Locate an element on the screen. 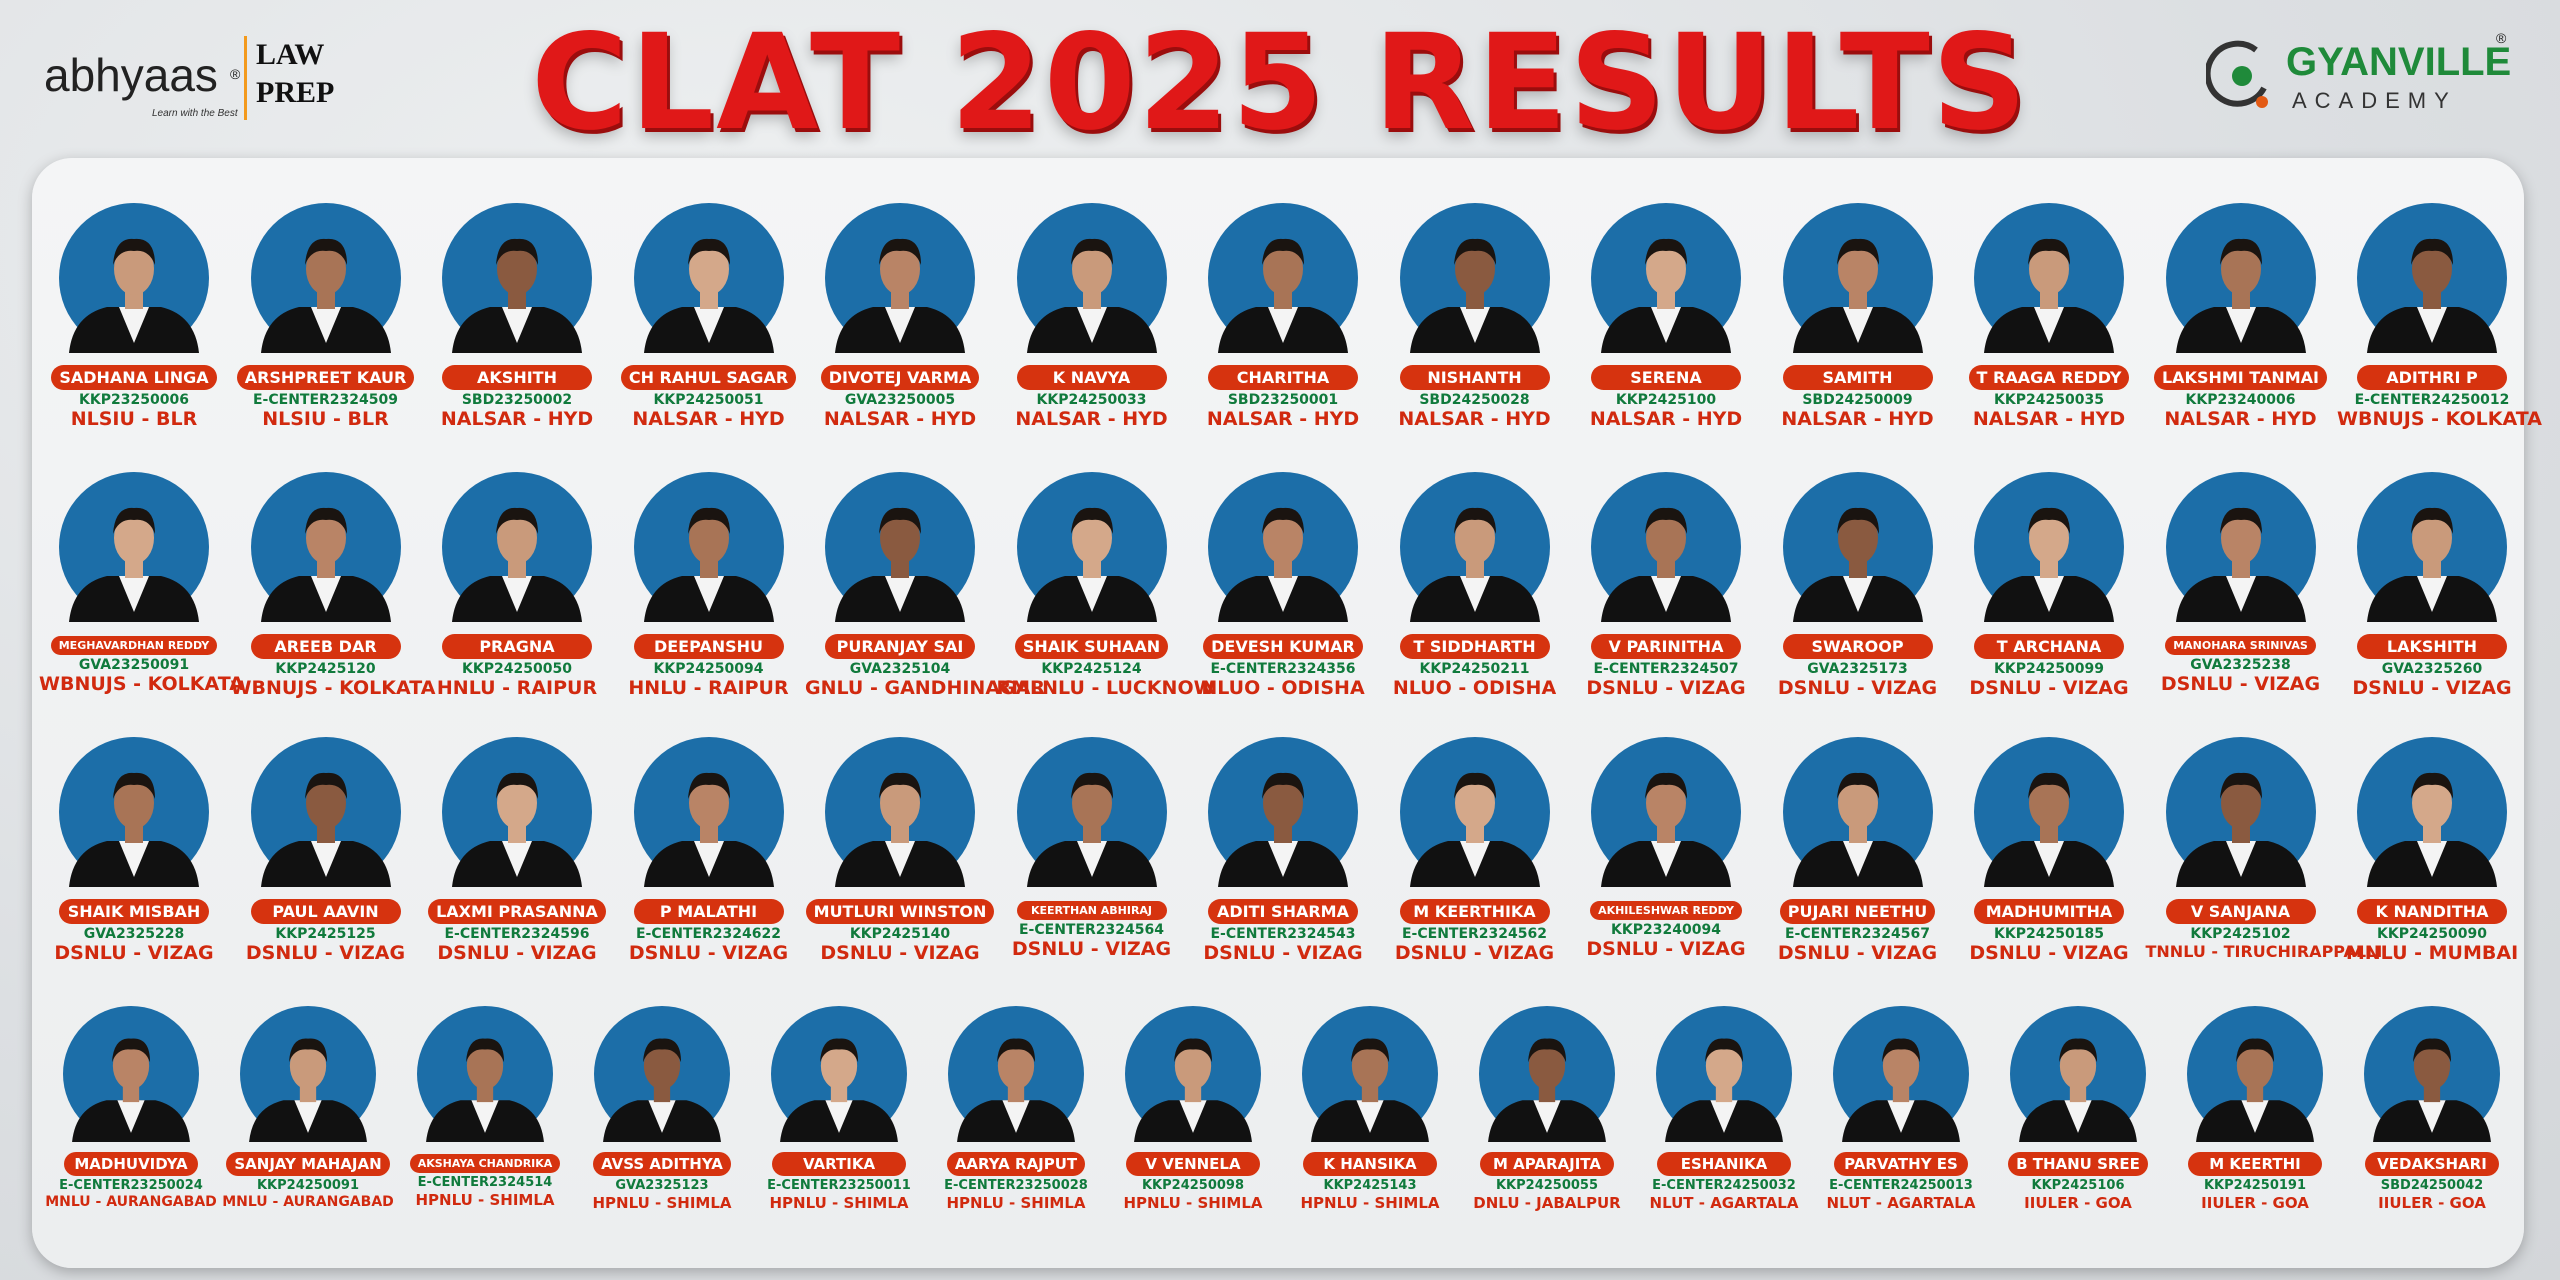  student-name: K NANDITHA is located at coordinates (2432, 911).